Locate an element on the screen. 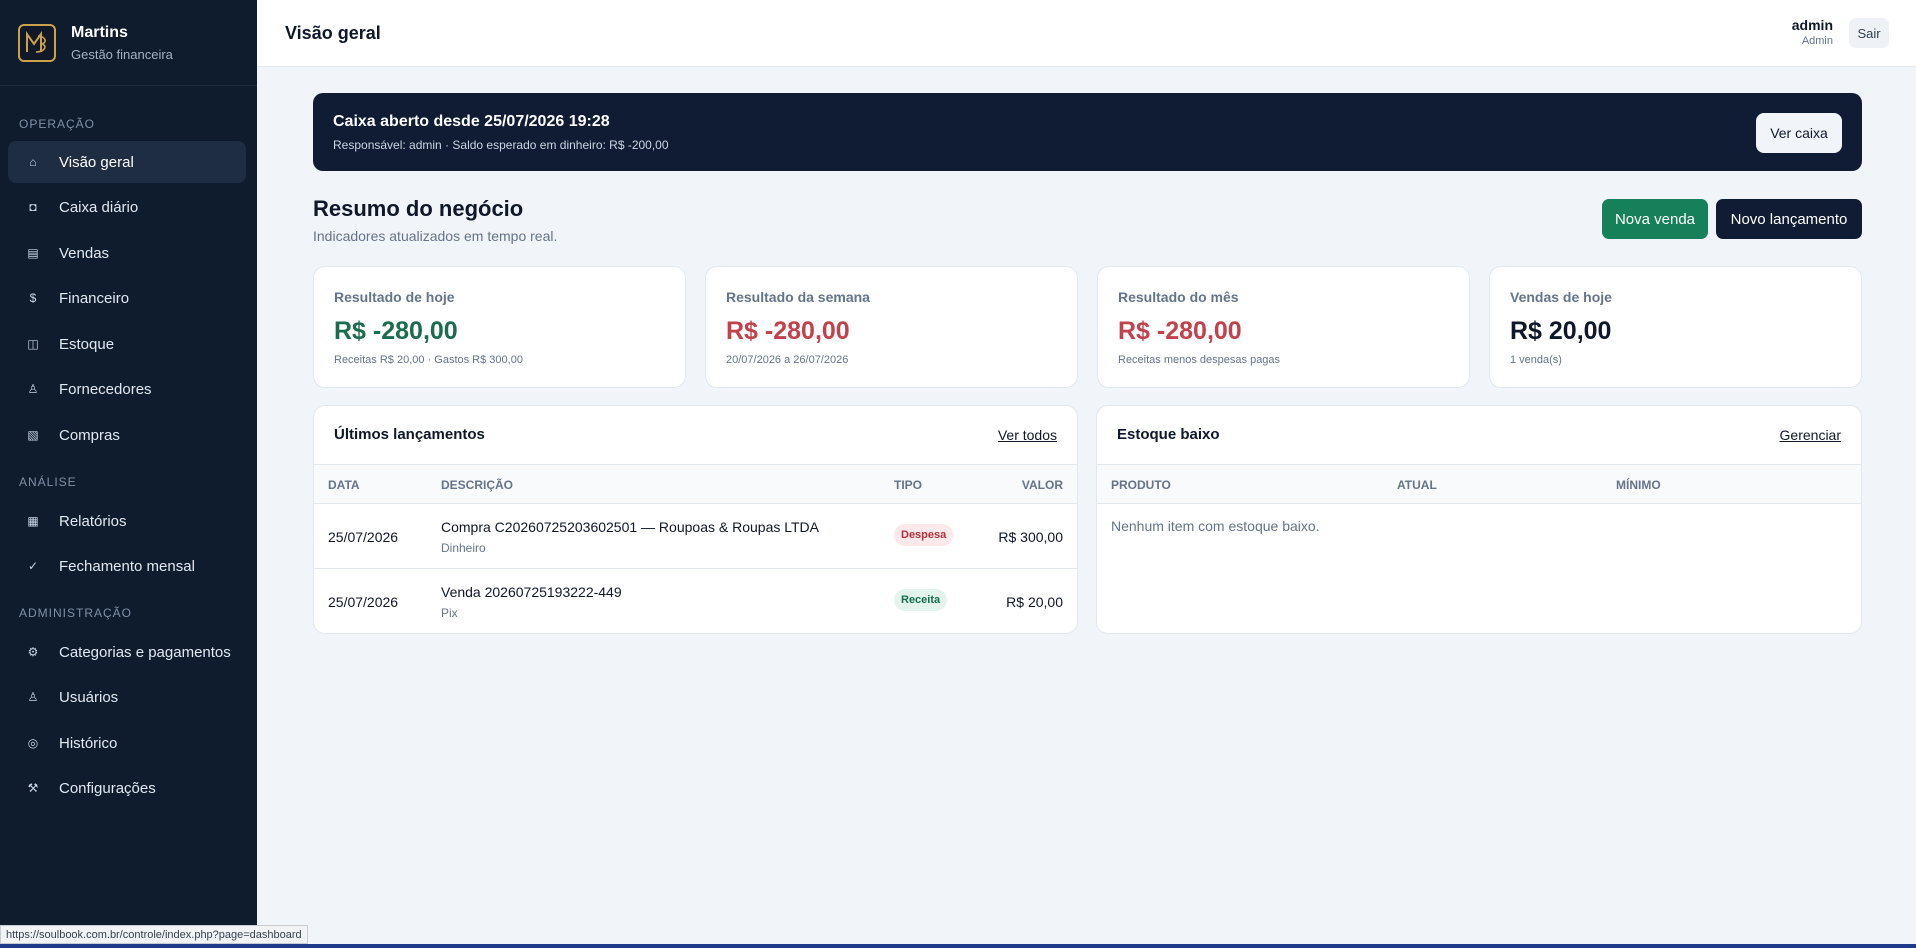 The height and width of the screenshot is (948, 1916). column-header-product: PRODUTO is located at coordinates (1141, 485).